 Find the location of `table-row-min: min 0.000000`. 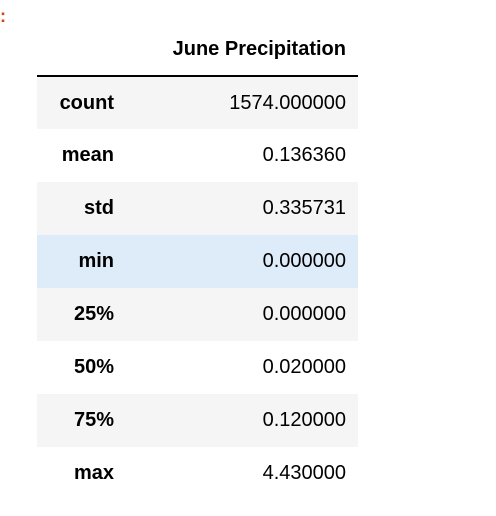

table-row-min: min 0.000000 is located at coordinates (197, 261).